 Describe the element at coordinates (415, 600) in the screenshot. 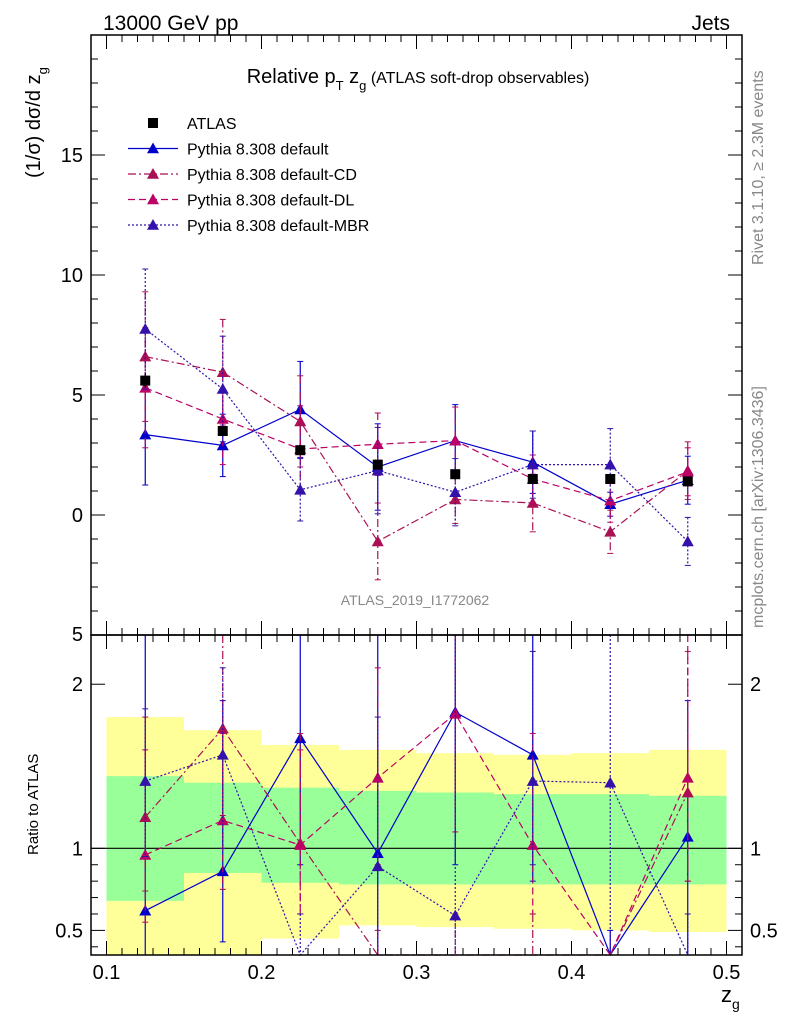

I see `analysis-label: ATLAS_2019_I1772062` at that location.